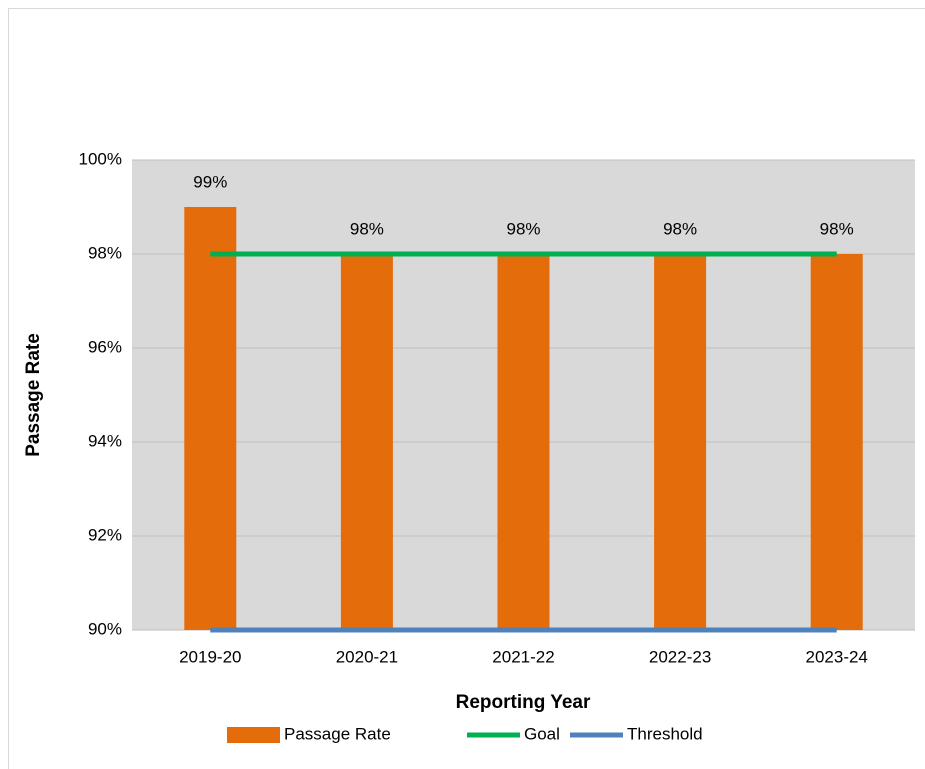 The image size is (925, 769). Describe the element at coordinates (105, 346) in the screenshot. I see `y-tick-label: 96%` at that location.